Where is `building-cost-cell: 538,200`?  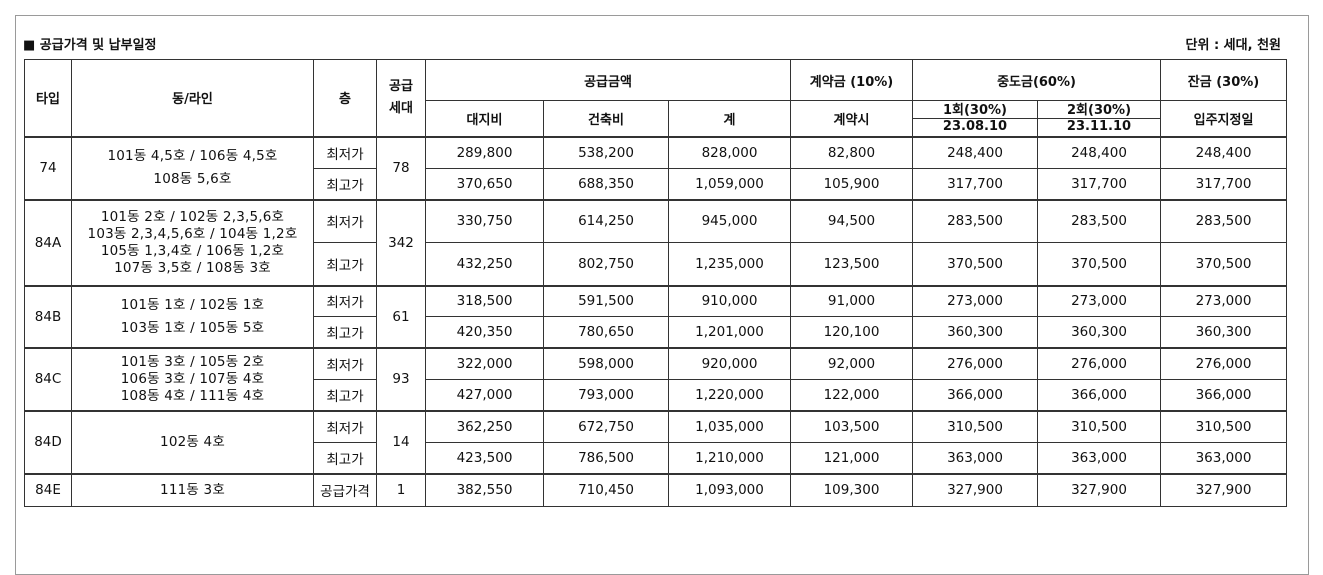
building-cost-cell: 538,200 is located at coordinates (606, 152).